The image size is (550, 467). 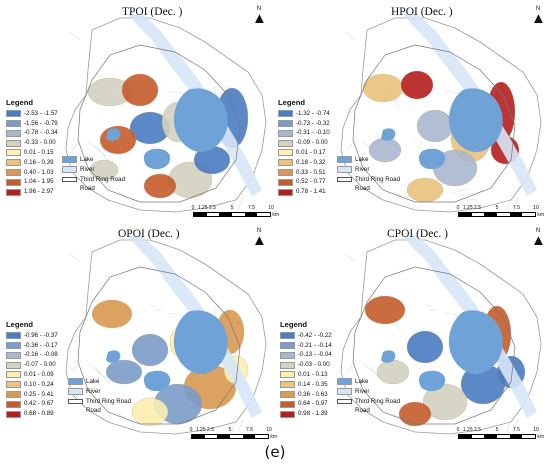 What do you see at coordinates (32, 395) in the screenshot?
I see `legend-item: 0.25 - 0.41` at bounding box center [32, 395].